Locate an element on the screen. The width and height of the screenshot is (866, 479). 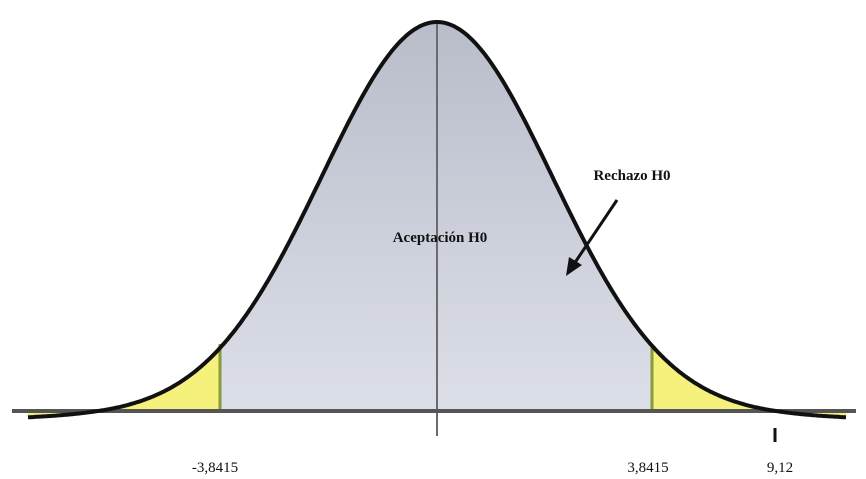
left-rejection-area is located at coordinates (124, 382).